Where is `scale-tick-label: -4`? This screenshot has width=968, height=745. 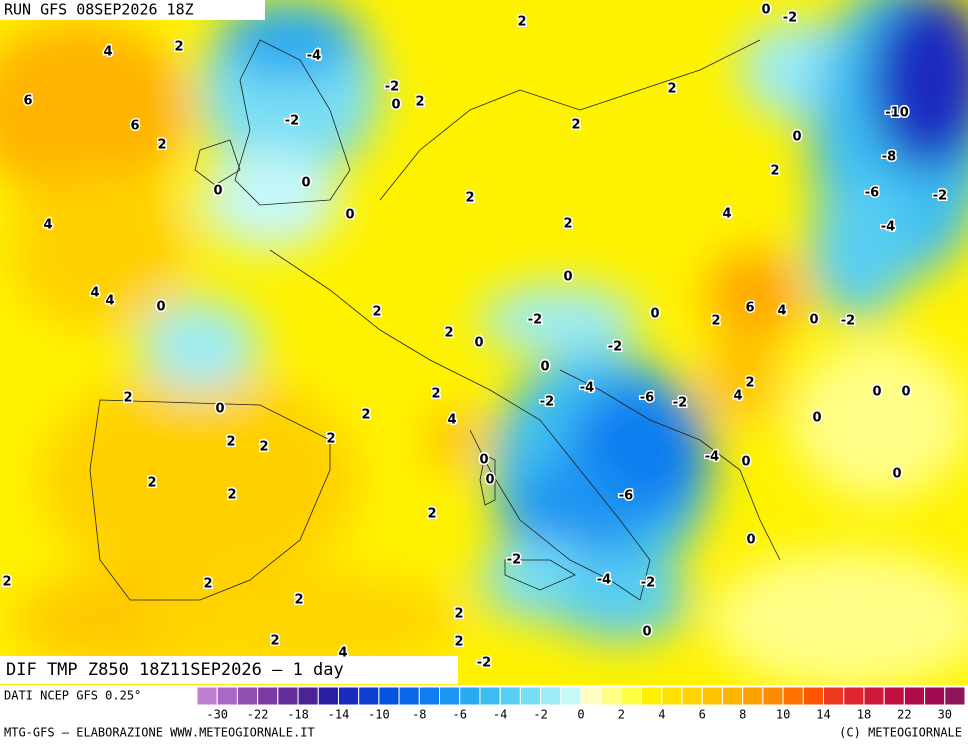 scale-tick-label: -4 is located at coordinates (500, 715).